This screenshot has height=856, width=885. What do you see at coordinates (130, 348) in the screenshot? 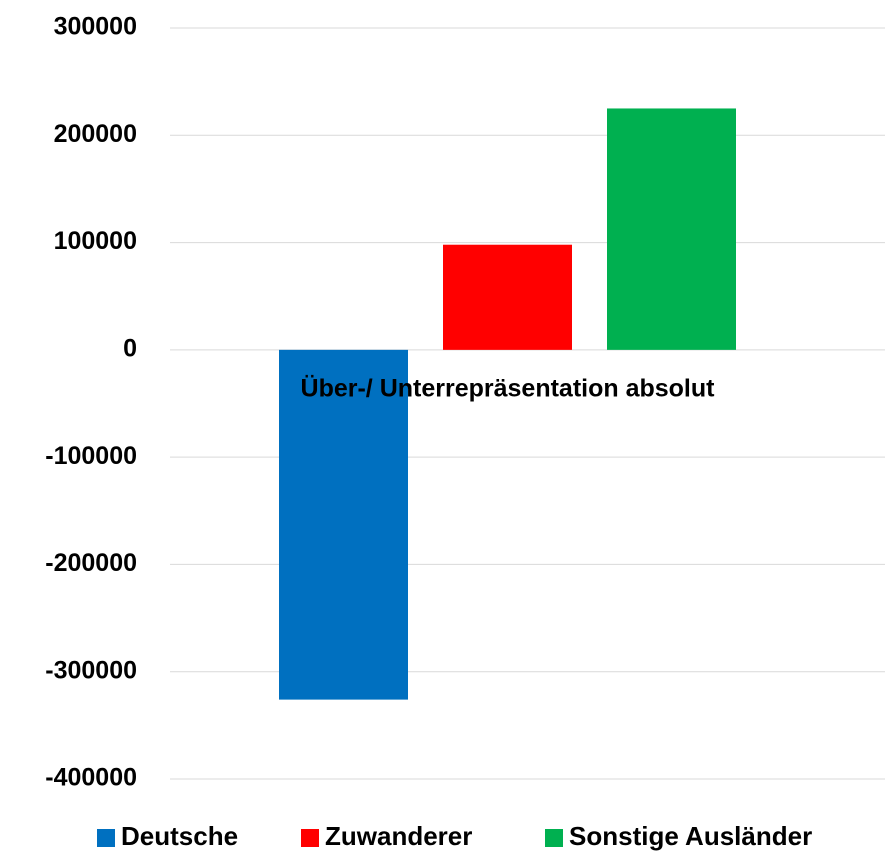
I see `y-tick-label: 0` at bounding box center [130, 348].